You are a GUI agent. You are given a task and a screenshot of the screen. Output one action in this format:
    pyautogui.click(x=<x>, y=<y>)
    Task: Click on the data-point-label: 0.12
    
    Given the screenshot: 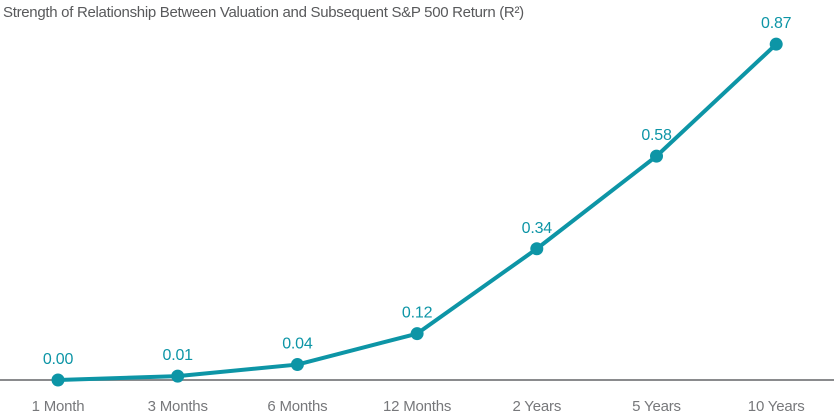 What is the action you would take?
    pyautogui.click(x=417, y=313)
    